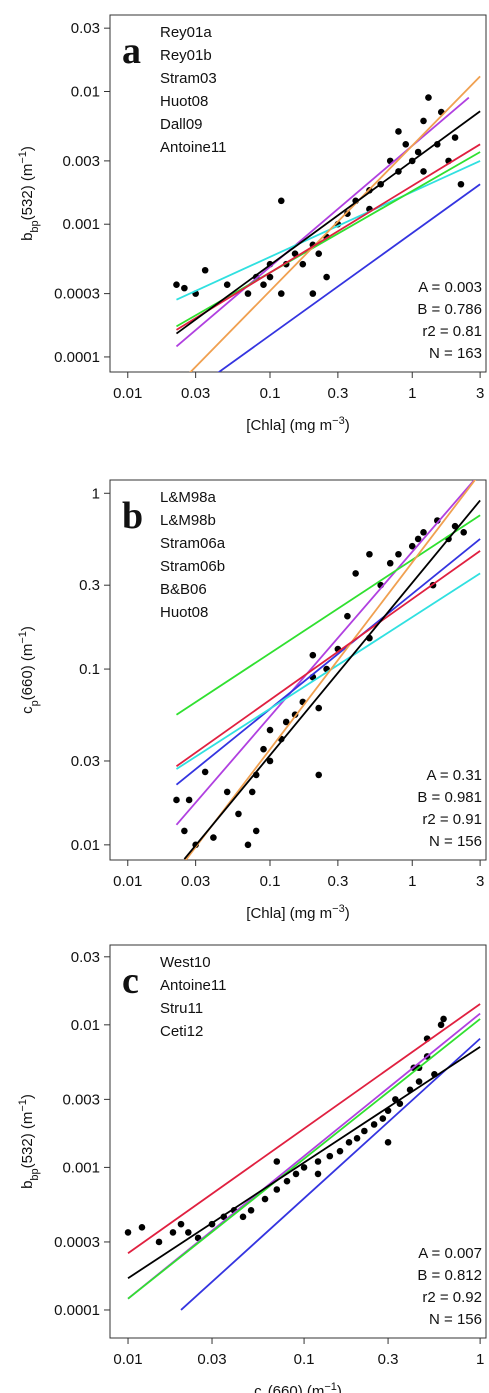  What do you see at coordinates (27, 1096) in the screenshot?
I see `y-axis-label-part: )` at bounding box center [27, 1096].